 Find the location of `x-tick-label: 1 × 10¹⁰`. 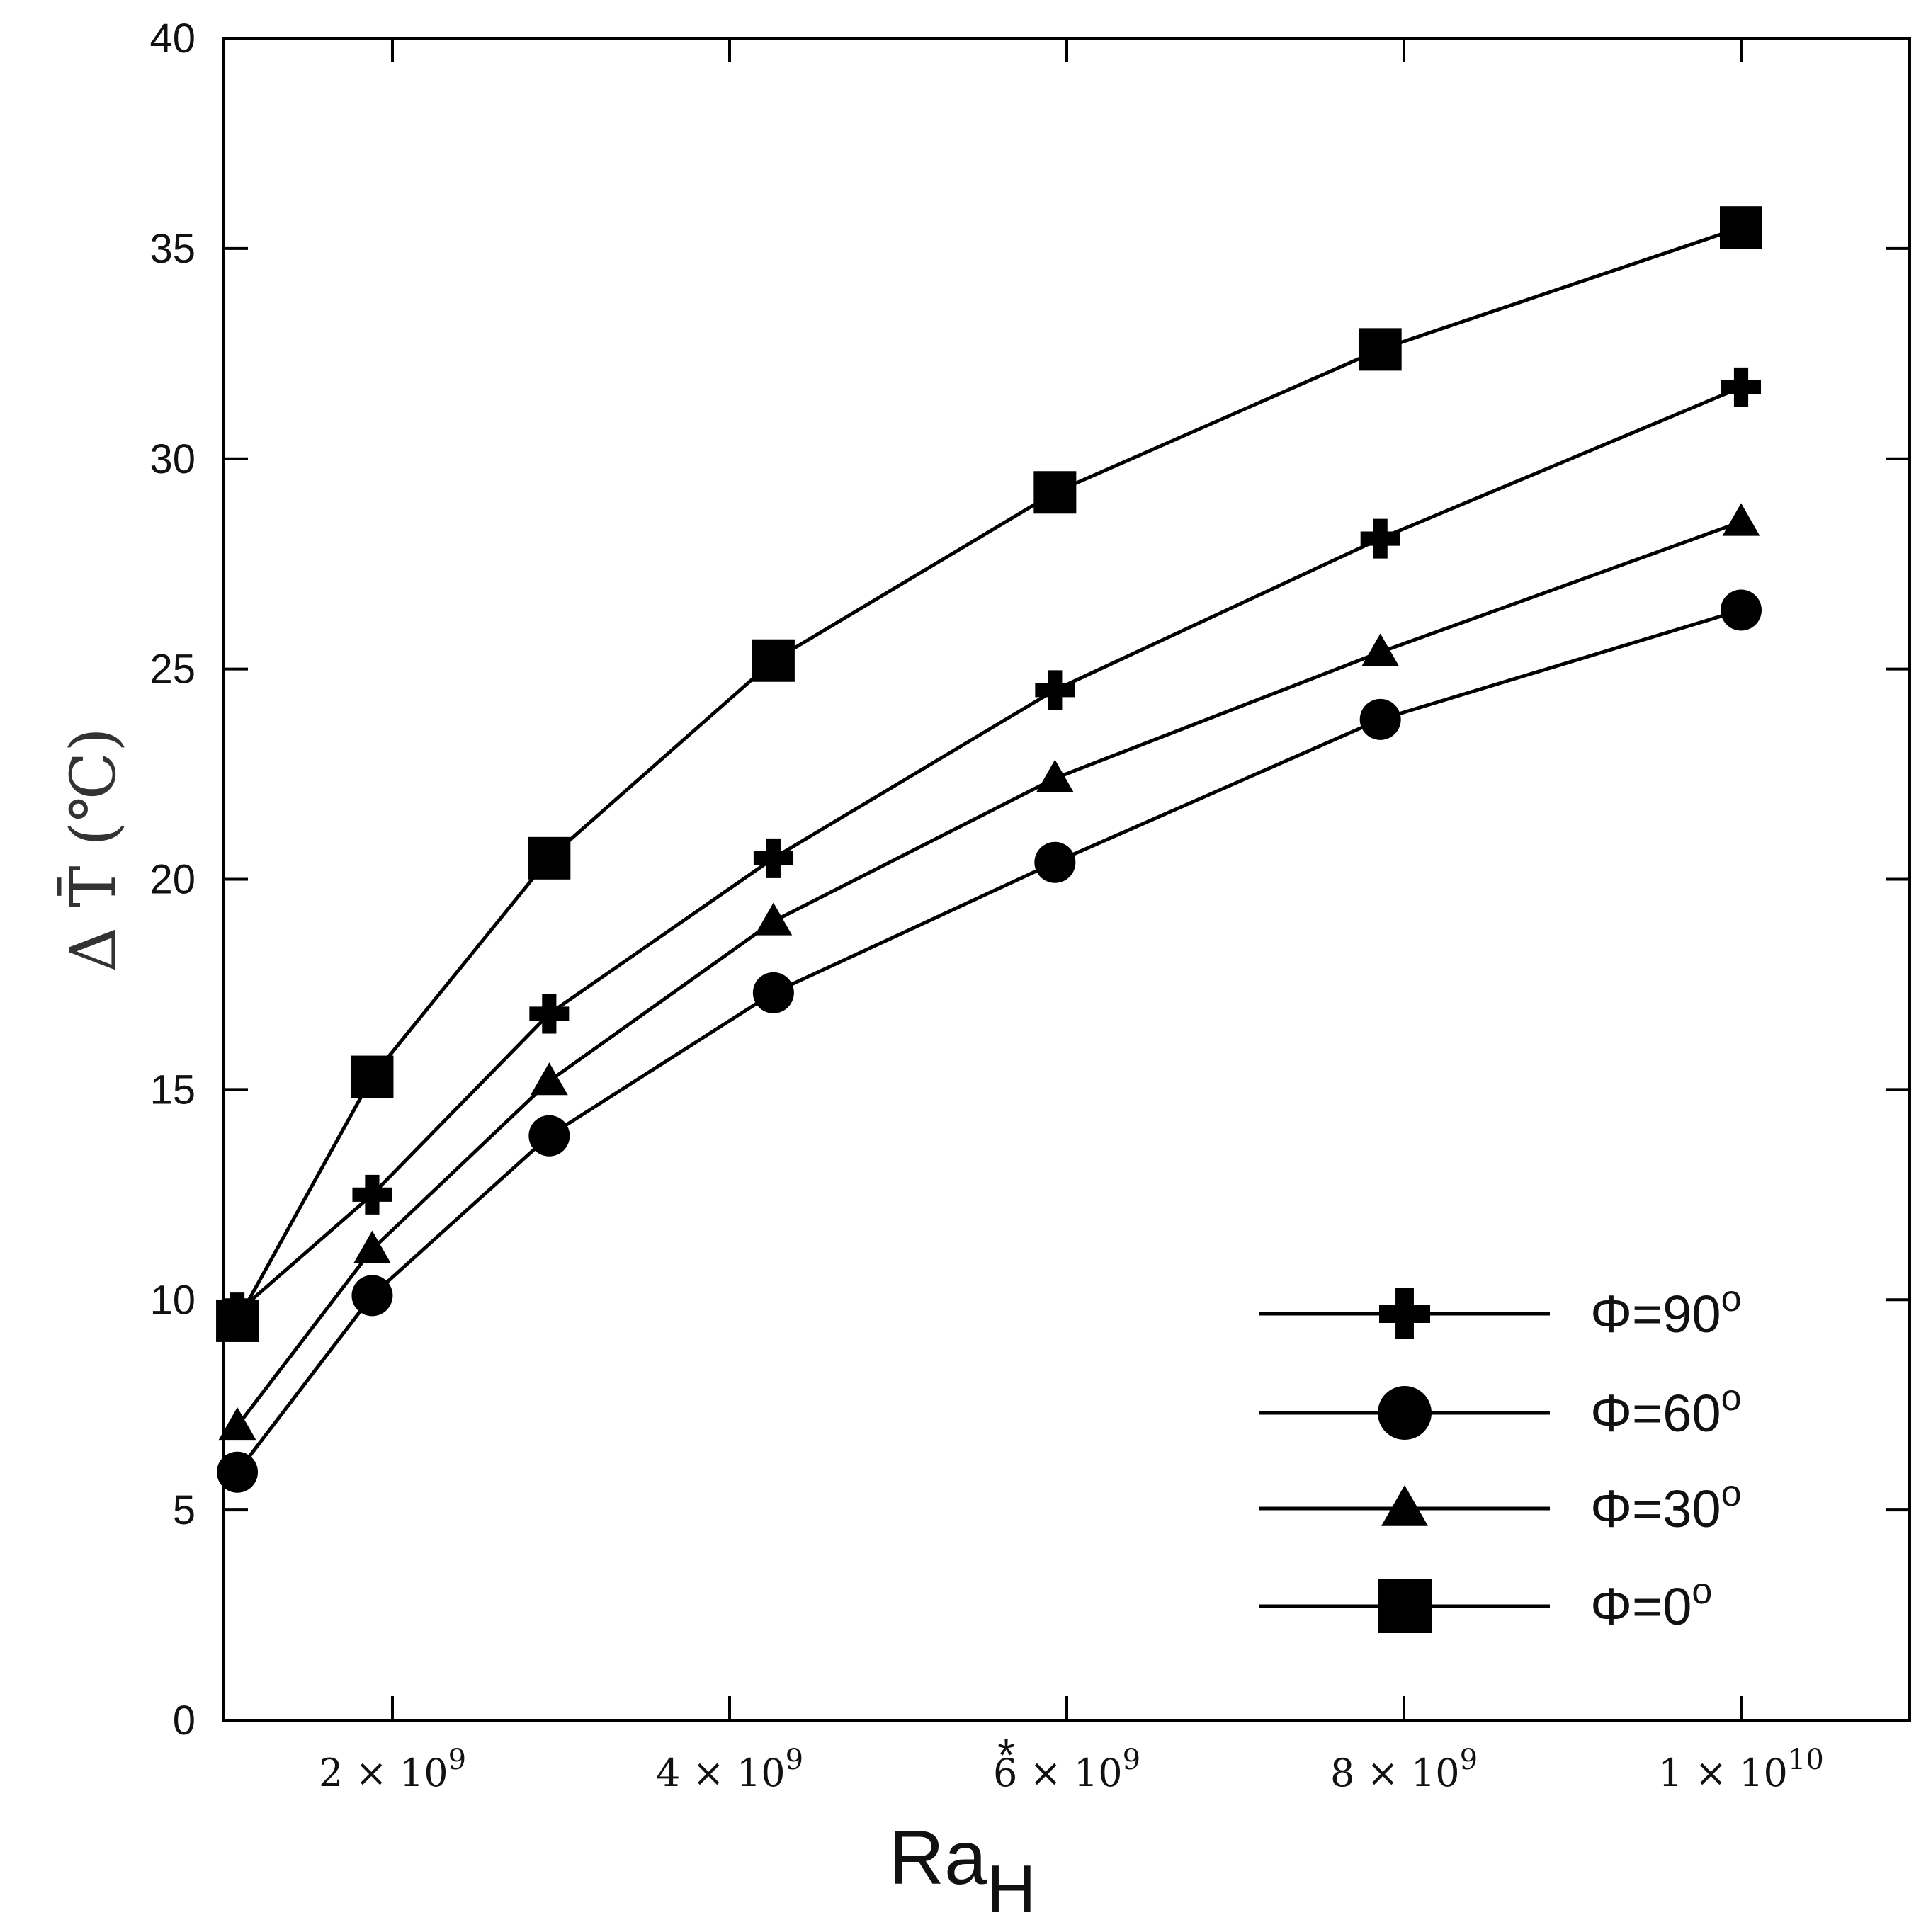

x-tick-label: 1 × 10¹⁰ is located at coordinates (1741, 1769).